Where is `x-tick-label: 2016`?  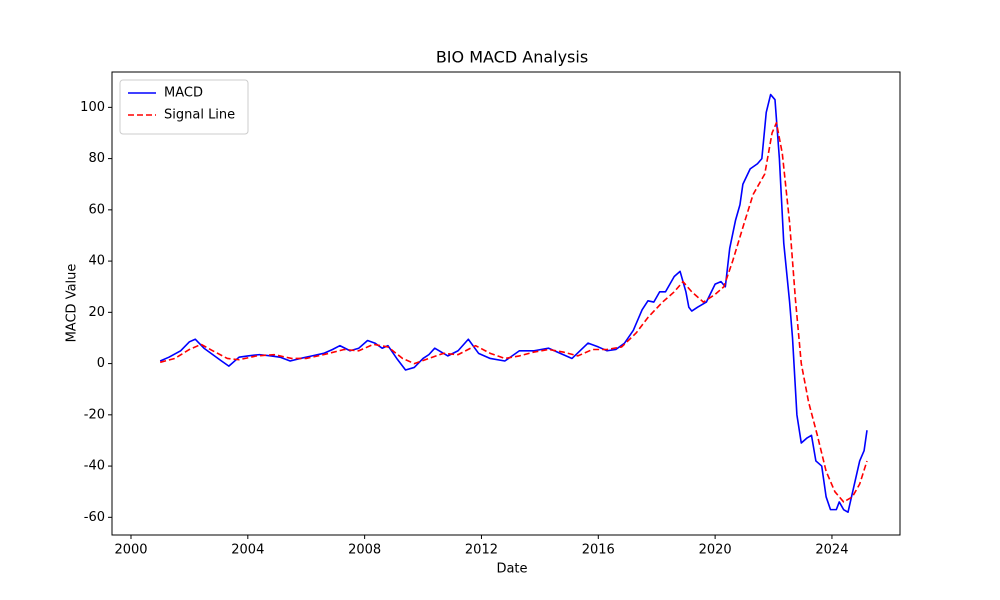
x-tick-label: 2016 is located at coordinates (598, 550).